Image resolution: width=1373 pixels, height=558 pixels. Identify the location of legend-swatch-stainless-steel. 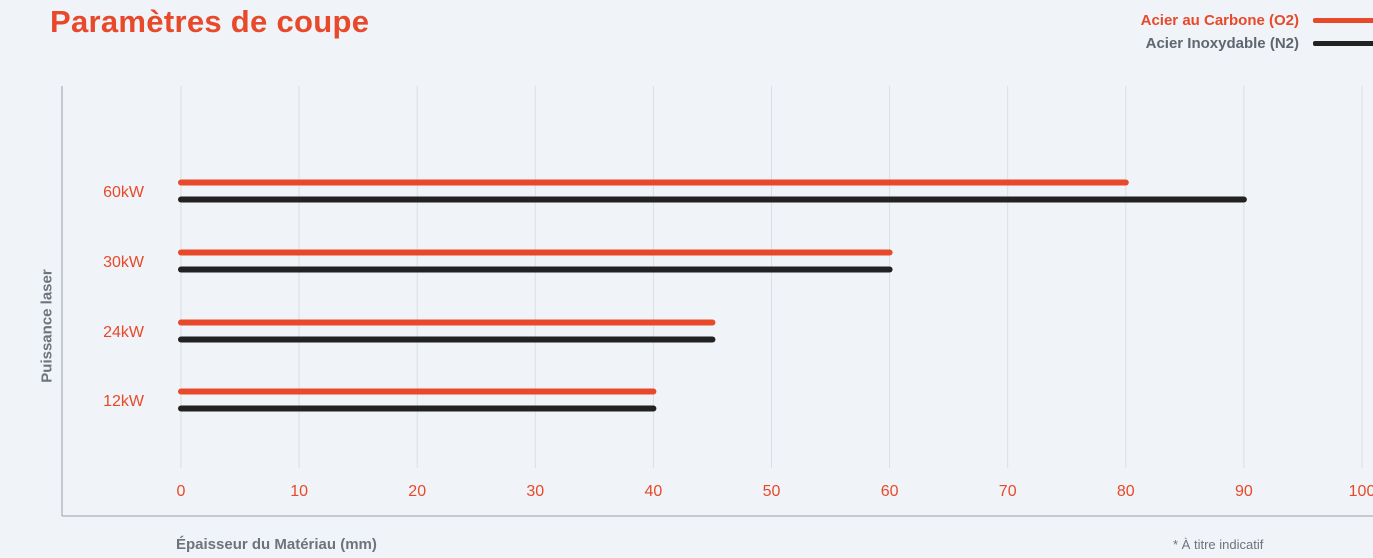
(1343, 43).